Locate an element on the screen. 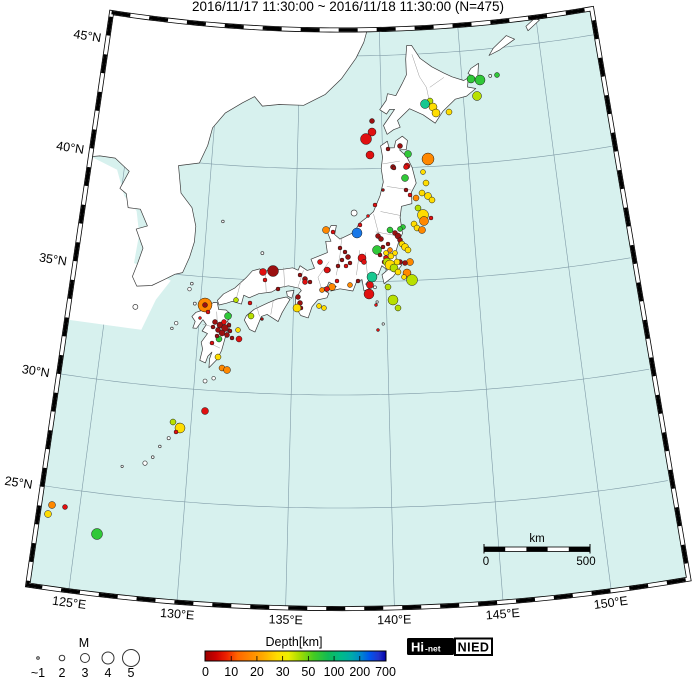 The image size is (696, 681). depth-legend: Depth[km] 0 10 20 30 50 100 200 700 is located at coordinates (299, 657).